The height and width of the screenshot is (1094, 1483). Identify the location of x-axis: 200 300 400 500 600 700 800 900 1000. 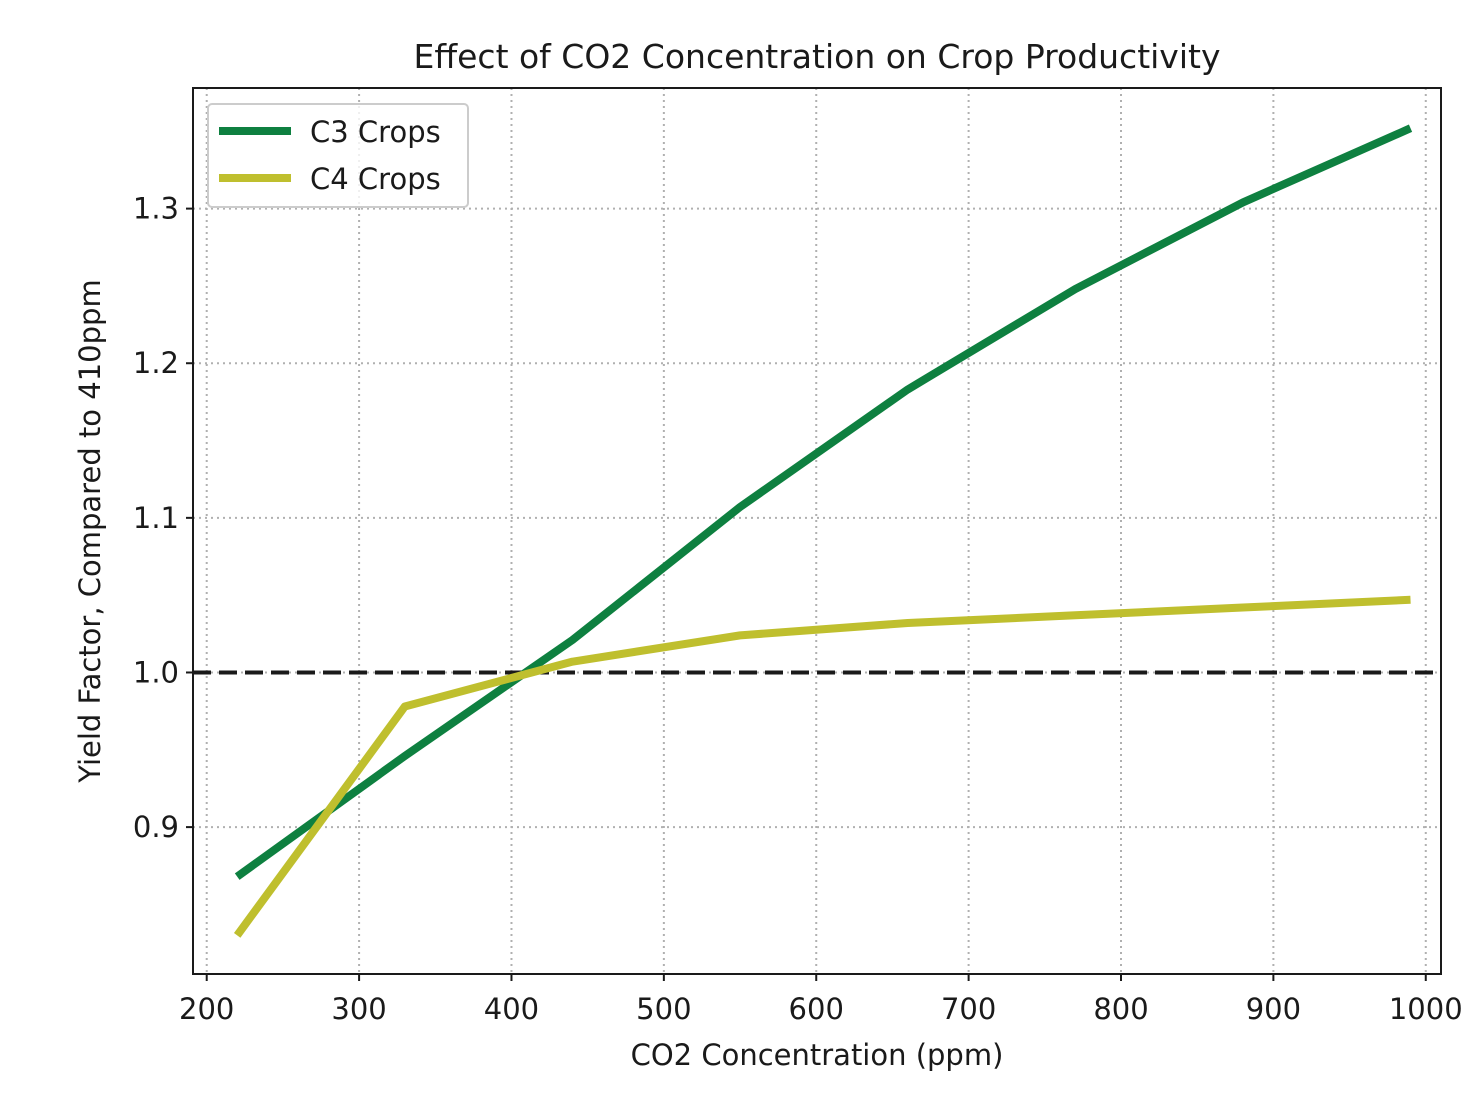
(821, 1000).